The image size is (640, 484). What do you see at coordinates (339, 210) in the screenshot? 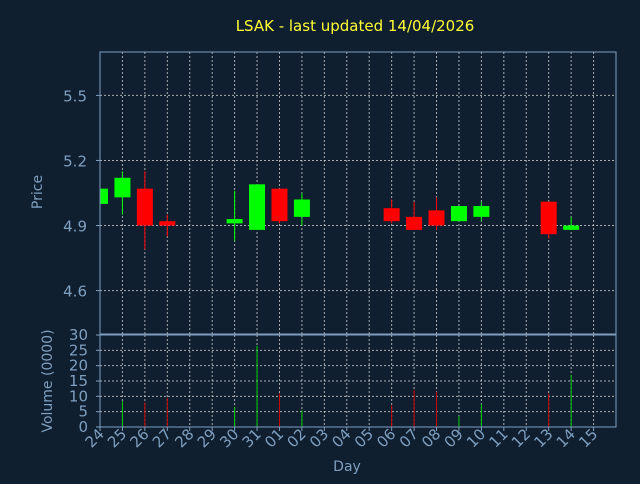
I see `candlestick-series` at bounding box center [339, 210].